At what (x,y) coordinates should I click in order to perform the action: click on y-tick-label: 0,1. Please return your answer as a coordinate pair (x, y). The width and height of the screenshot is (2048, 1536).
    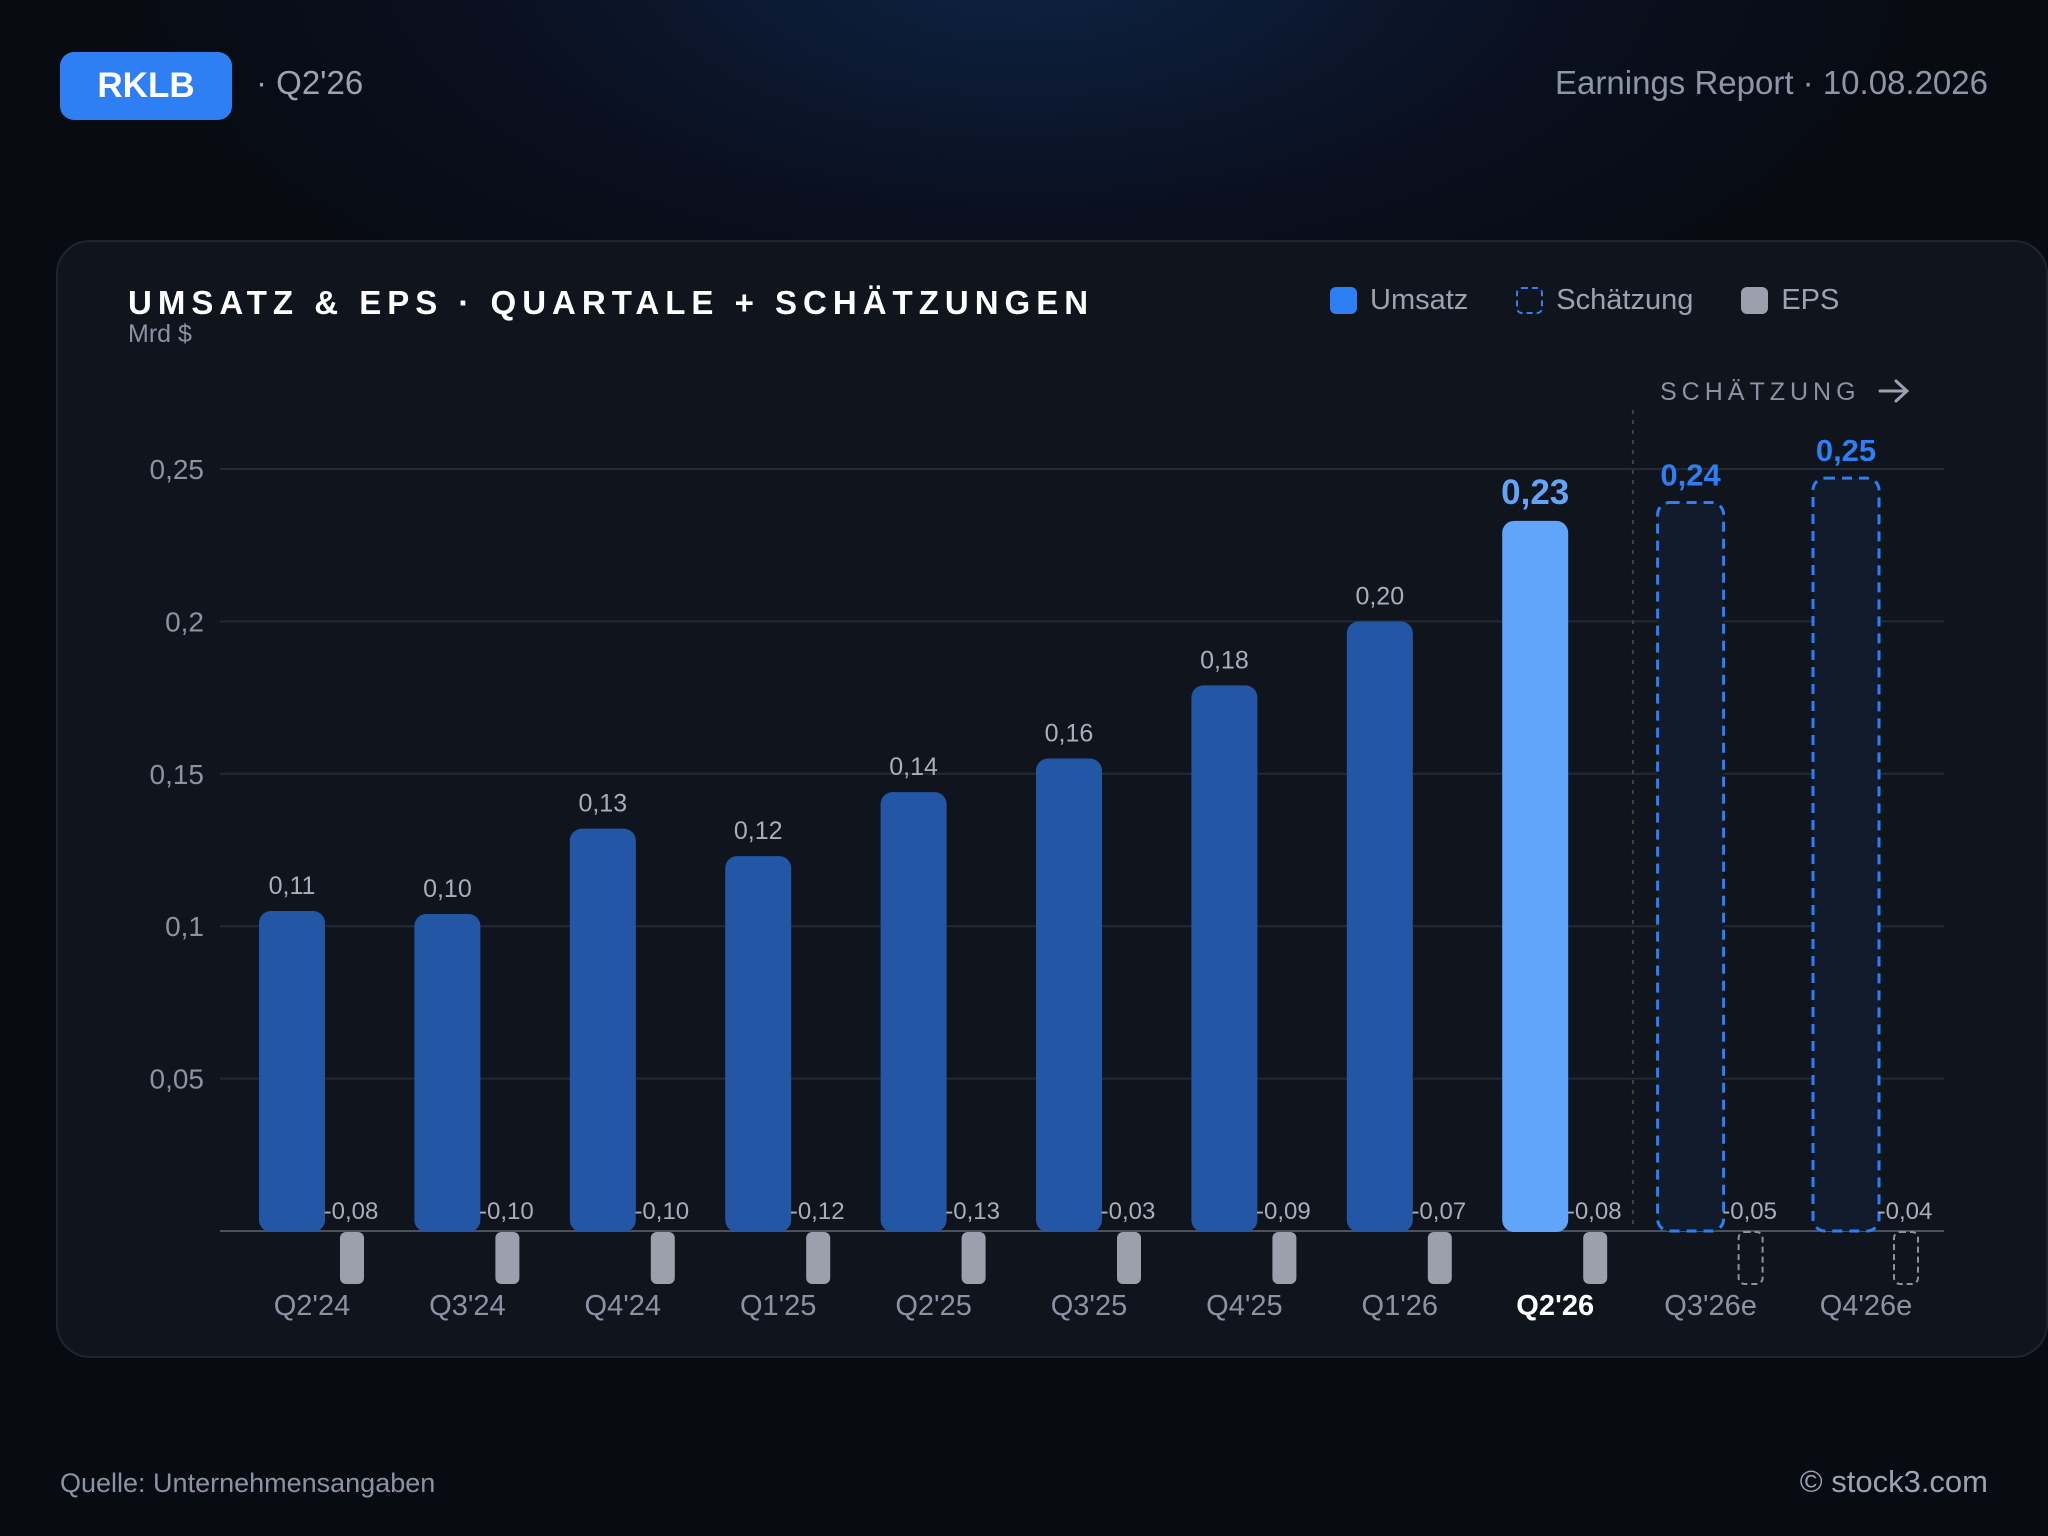
    Looking at the image, I should click on (184, 926).